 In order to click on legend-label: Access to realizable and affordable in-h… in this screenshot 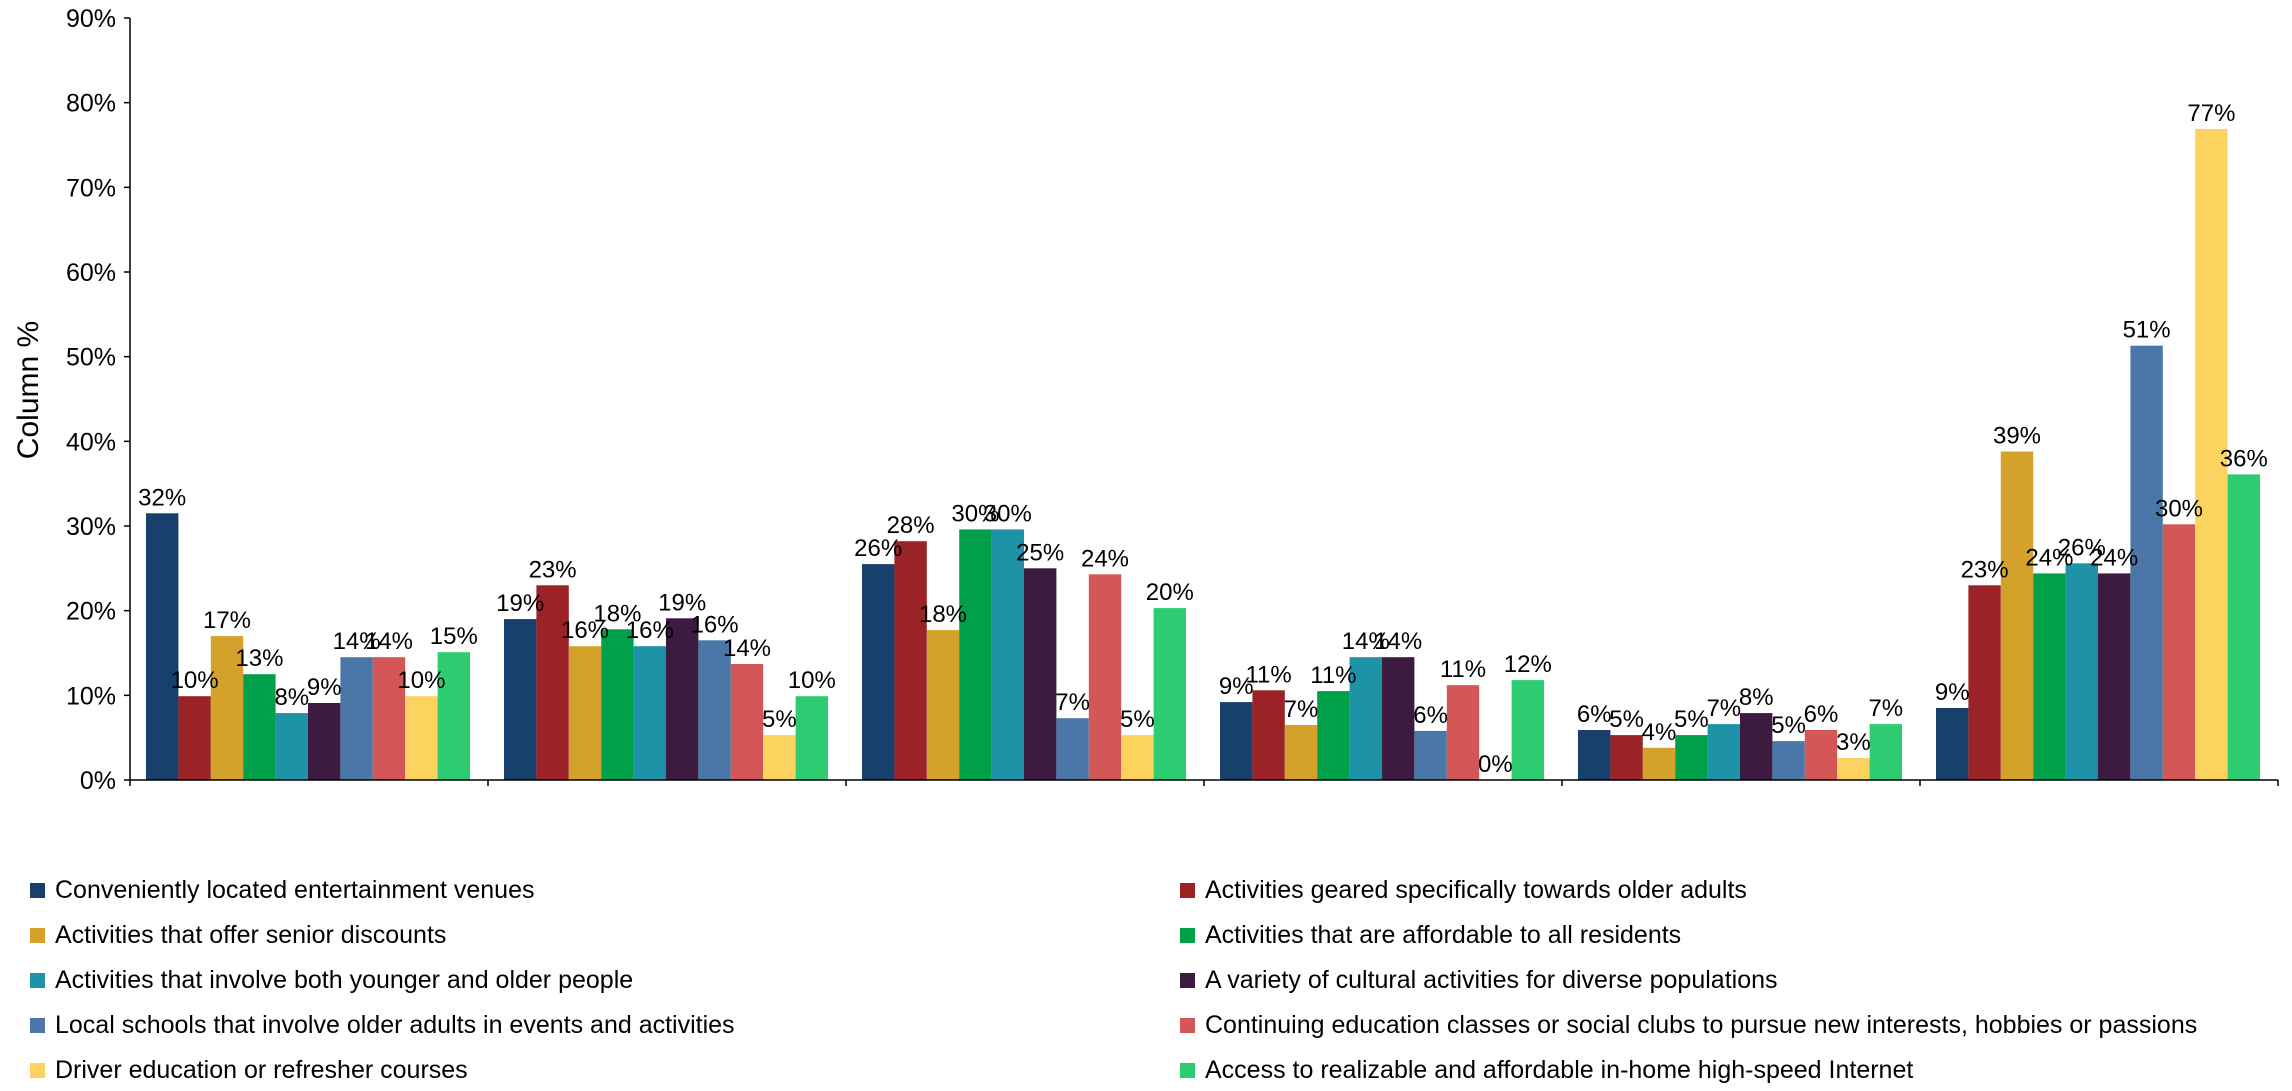, I will do `click(1559, 1069)`.